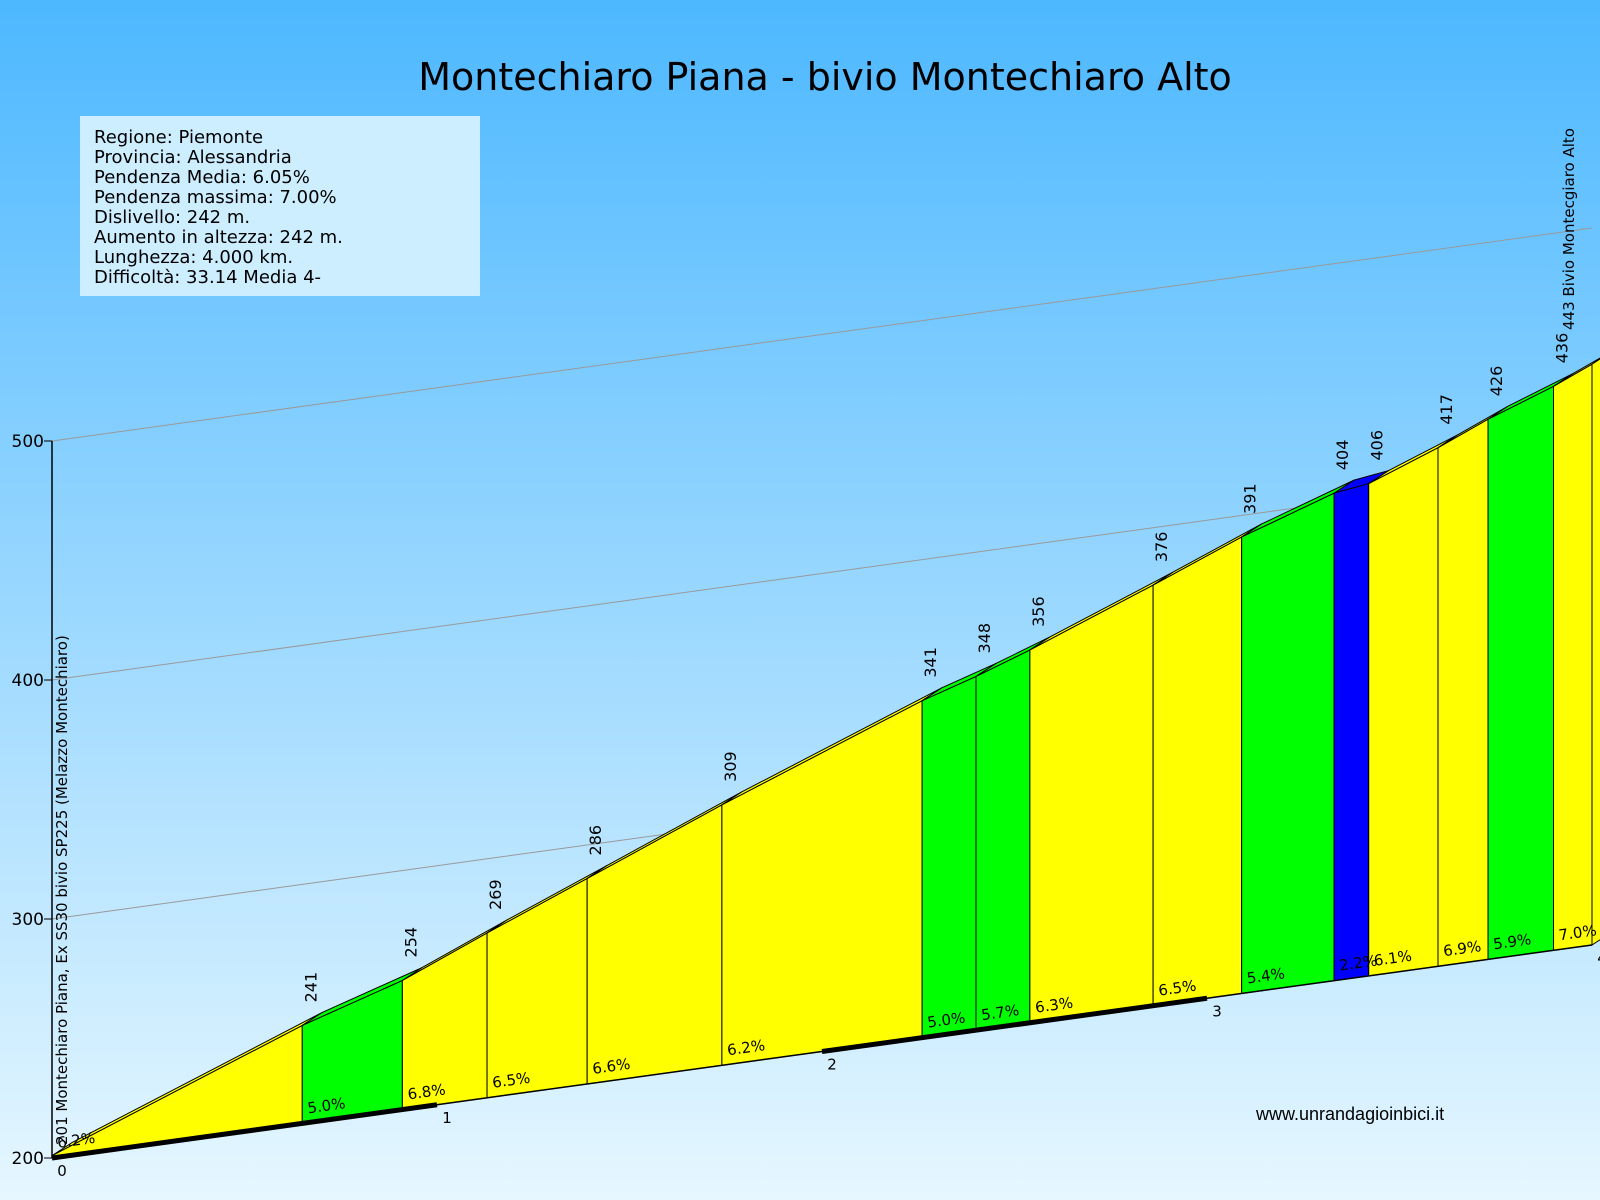 The height and width of the screenshot is (1200, 1600). Describe the element at coordinates (426, 1091) in the screenshot. I see `gradient-label-3: 6.8%` at that location.